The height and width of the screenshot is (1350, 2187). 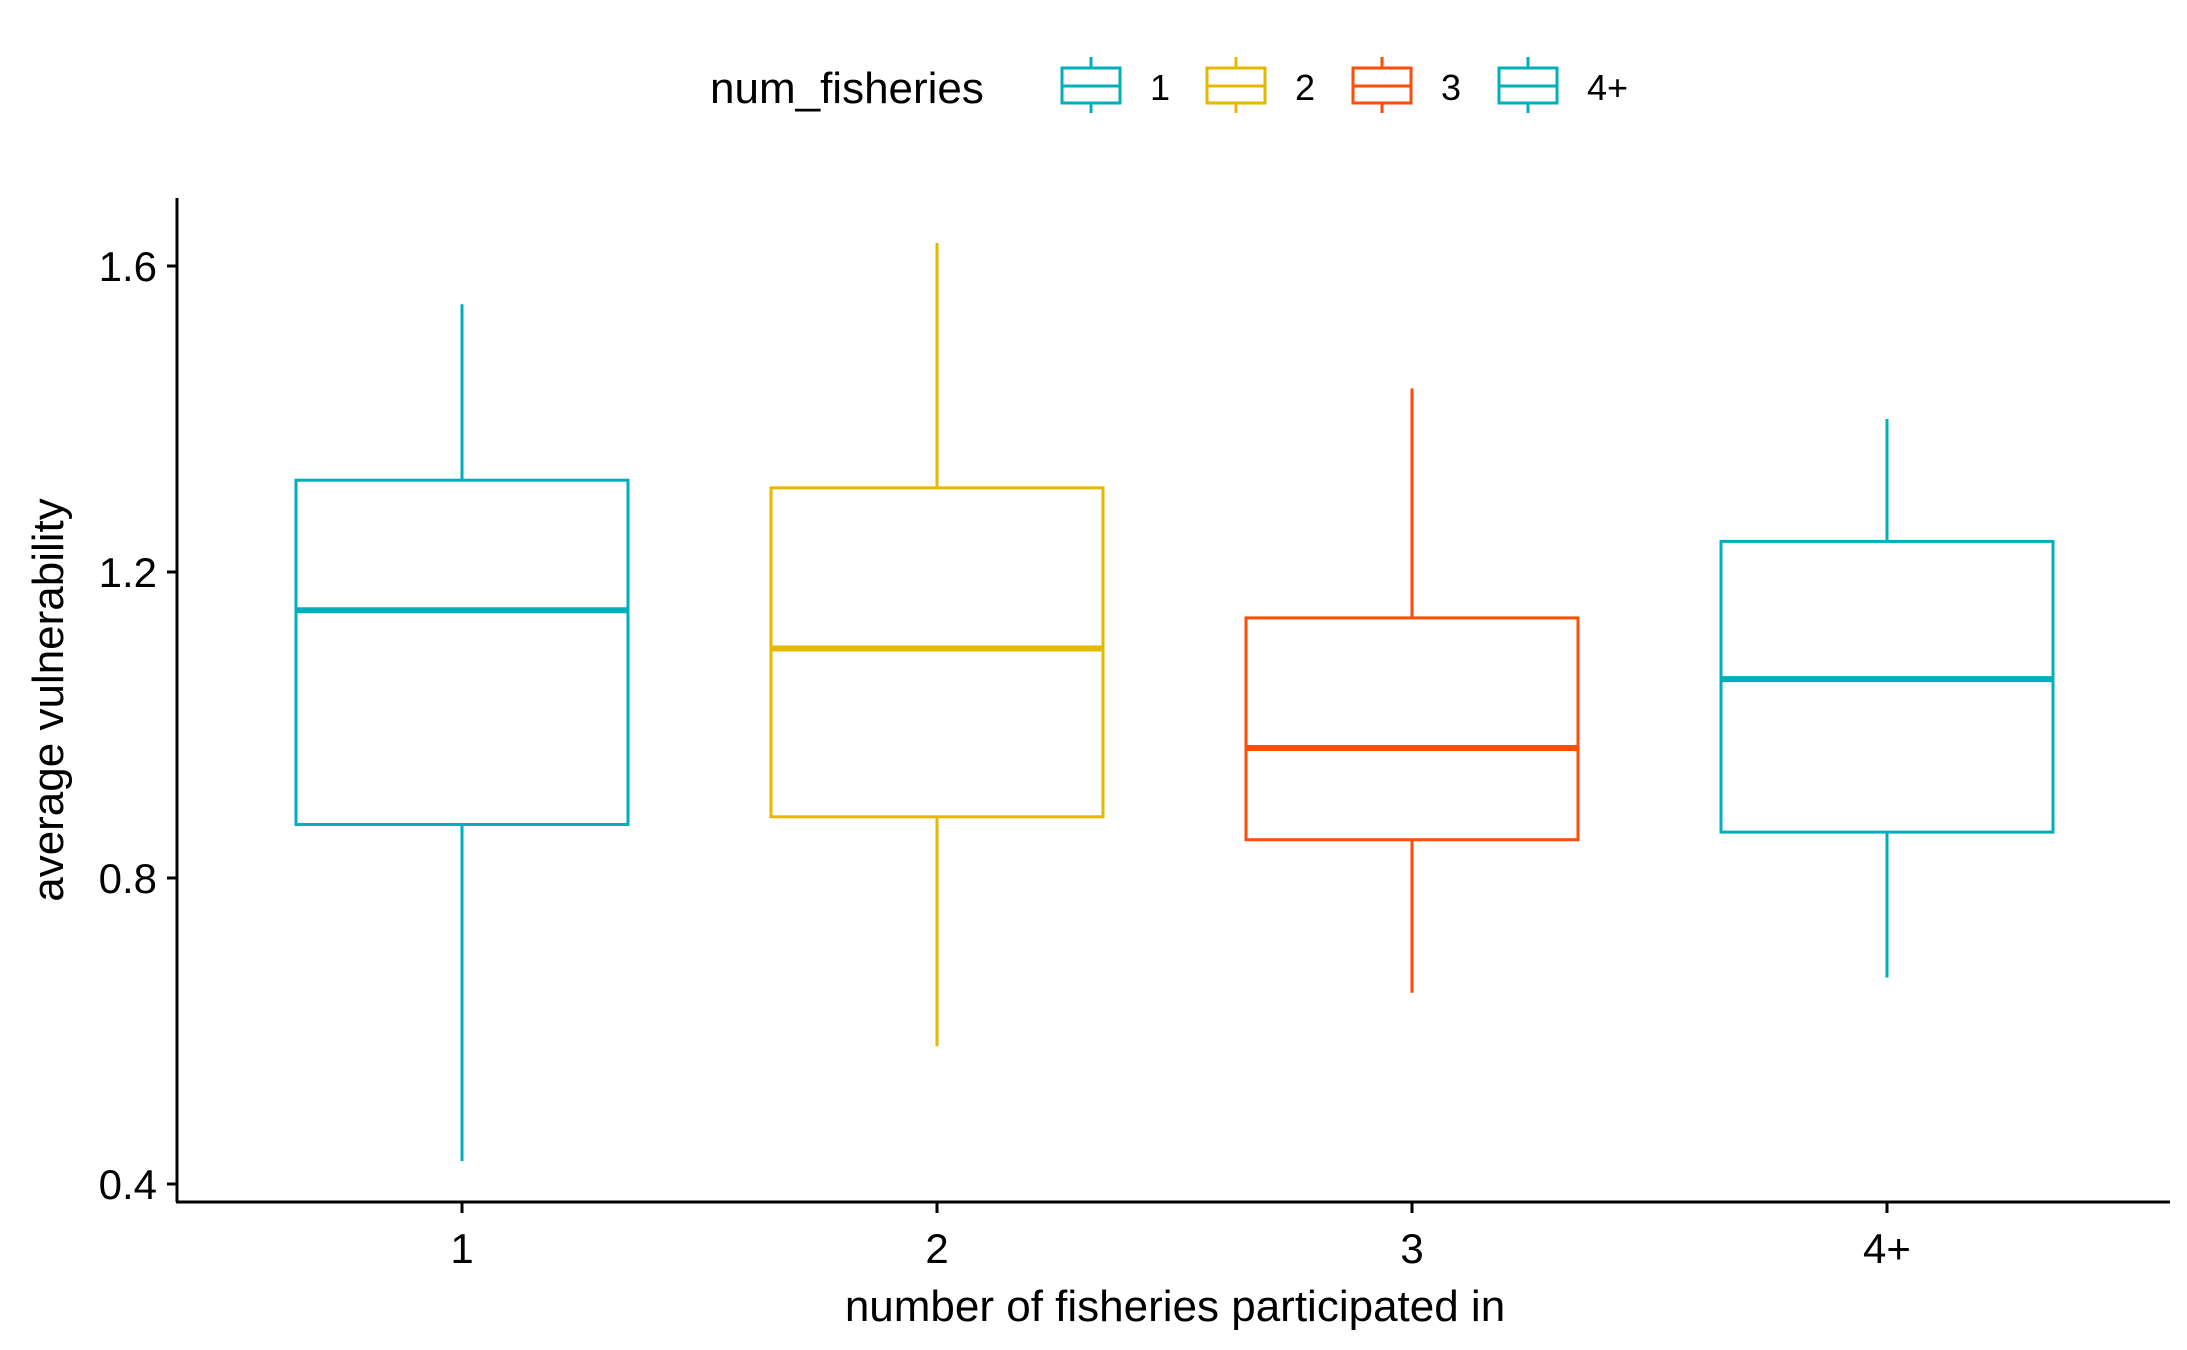 What do you see at coordinates (1175, 1306) in the screenshot?
I see `x-axis-title: number of fisheries participated in` at bounding box center [1175, 1306].